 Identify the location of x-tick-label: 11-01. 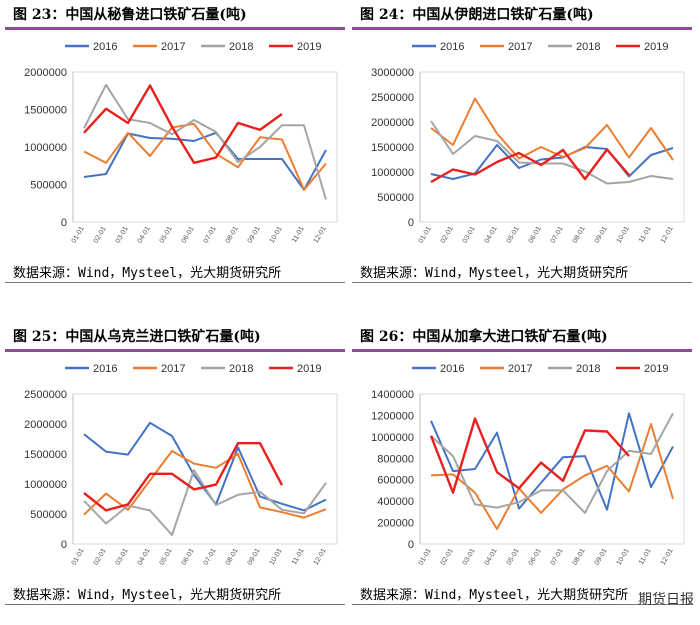
(298, 556).